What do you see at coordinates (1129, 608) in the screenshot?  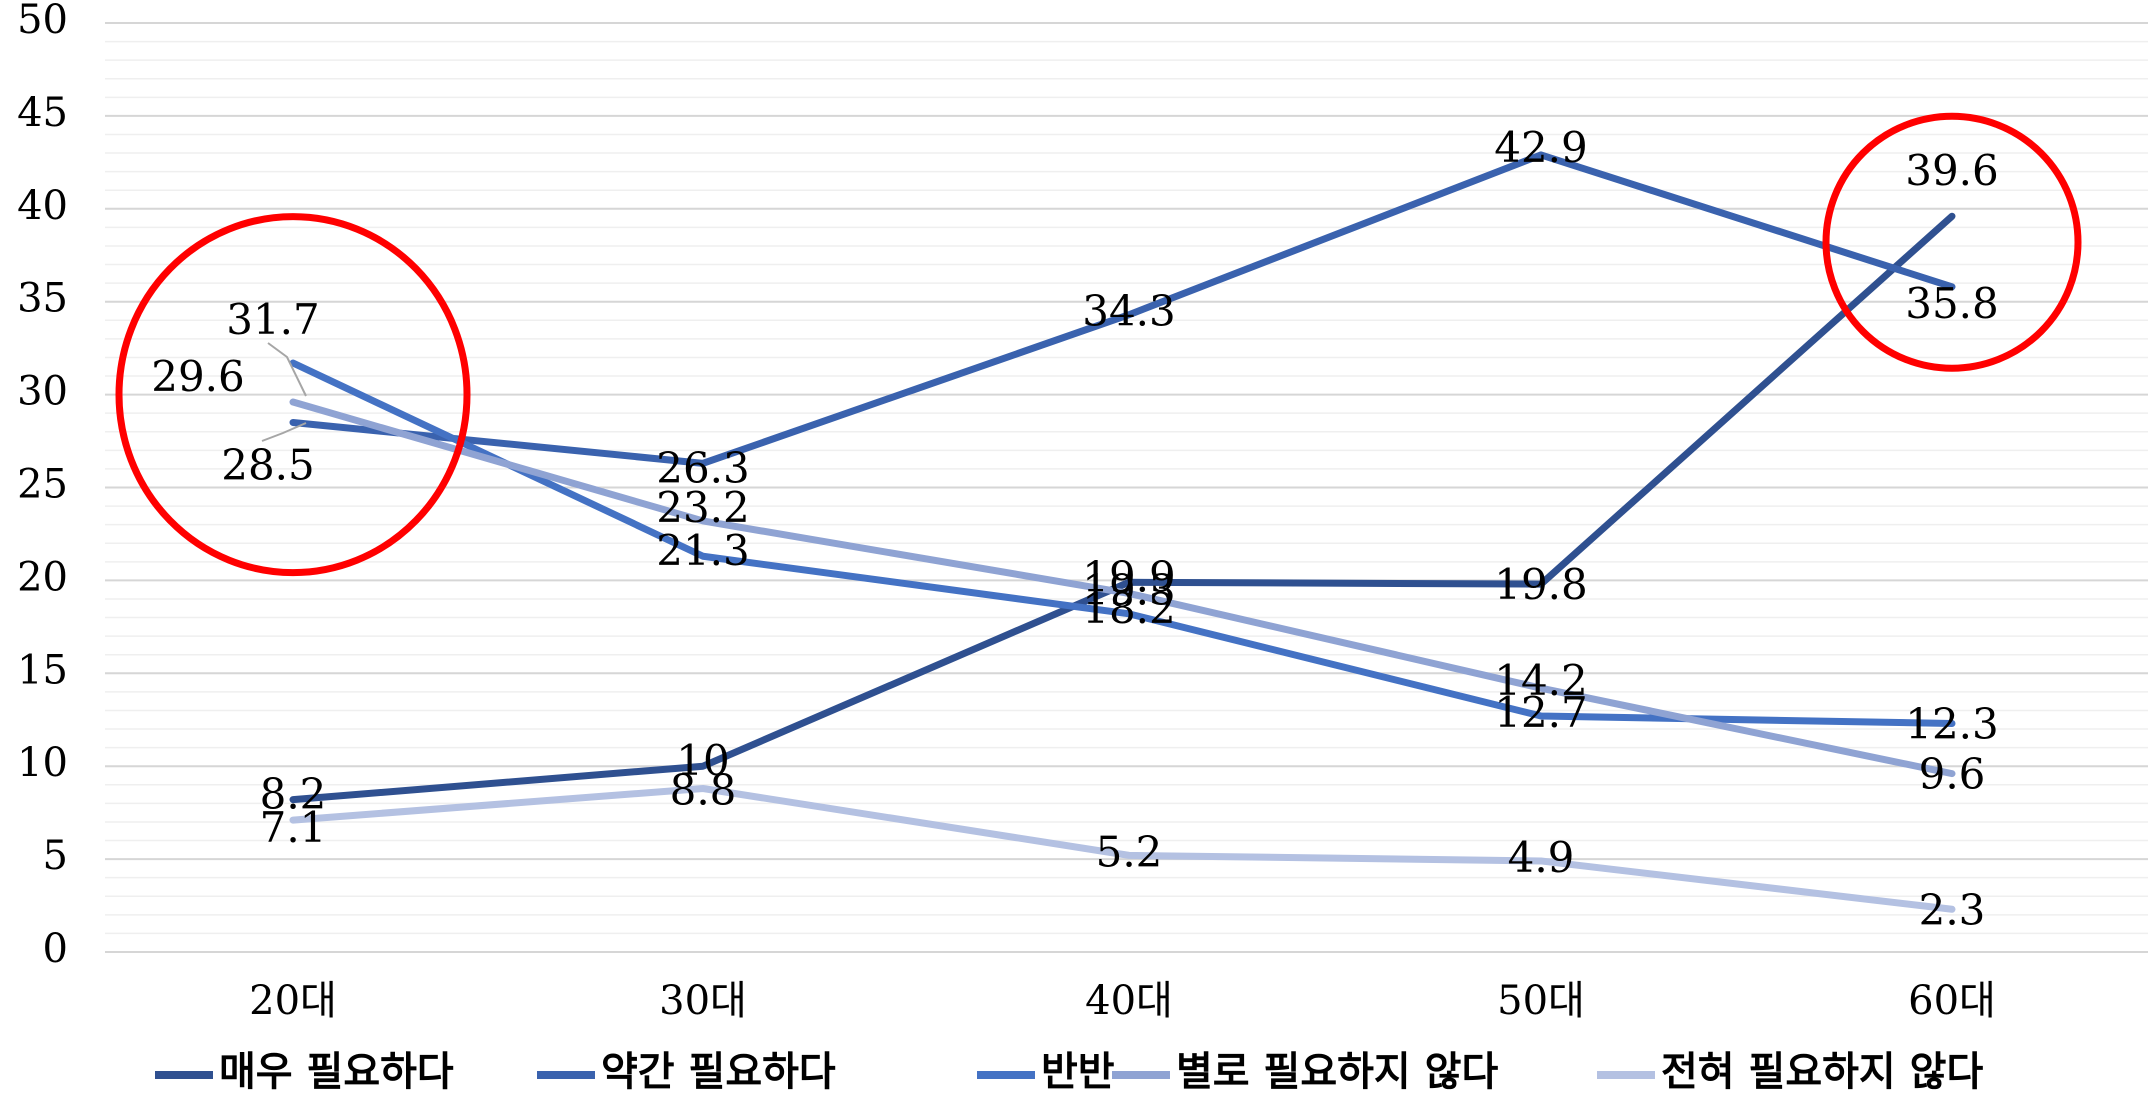 I see `data-label: 18.2` at bounding box center [1129, 608].